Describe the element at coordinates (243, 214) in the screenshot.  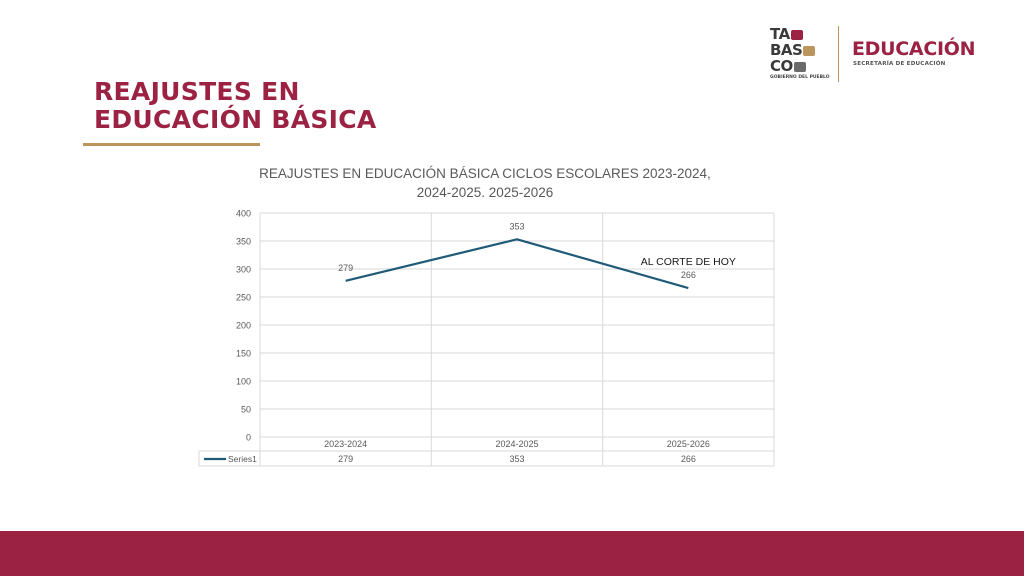
I see `y-tick-label: 400` at that location.